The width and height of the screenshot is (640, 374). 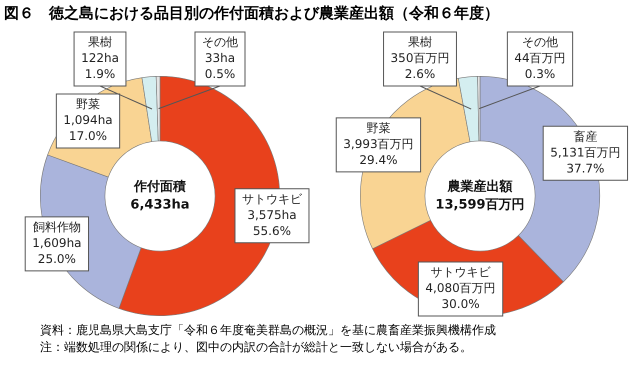 I want to click on data-label: 1,094ha 17.0%, so click(x=88, y=128).